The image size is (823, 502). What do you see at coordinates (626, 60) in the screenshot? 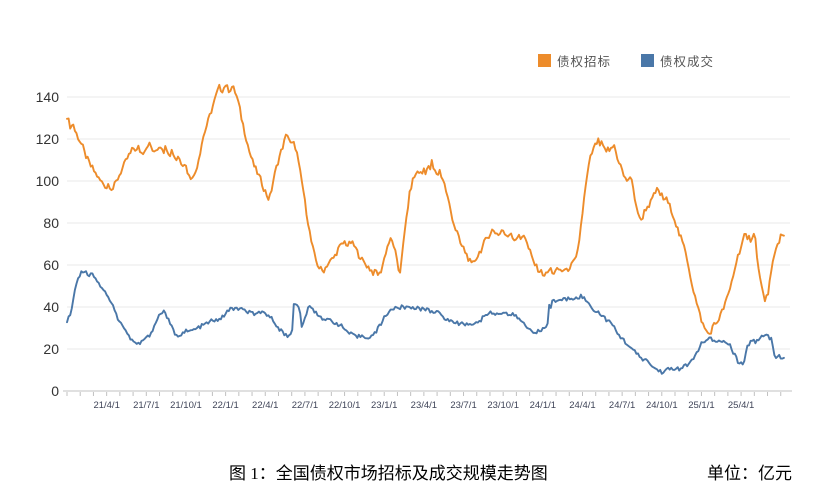
I see `chart-legend: 债权招标 债权成交` at bounding box center [626, 60].